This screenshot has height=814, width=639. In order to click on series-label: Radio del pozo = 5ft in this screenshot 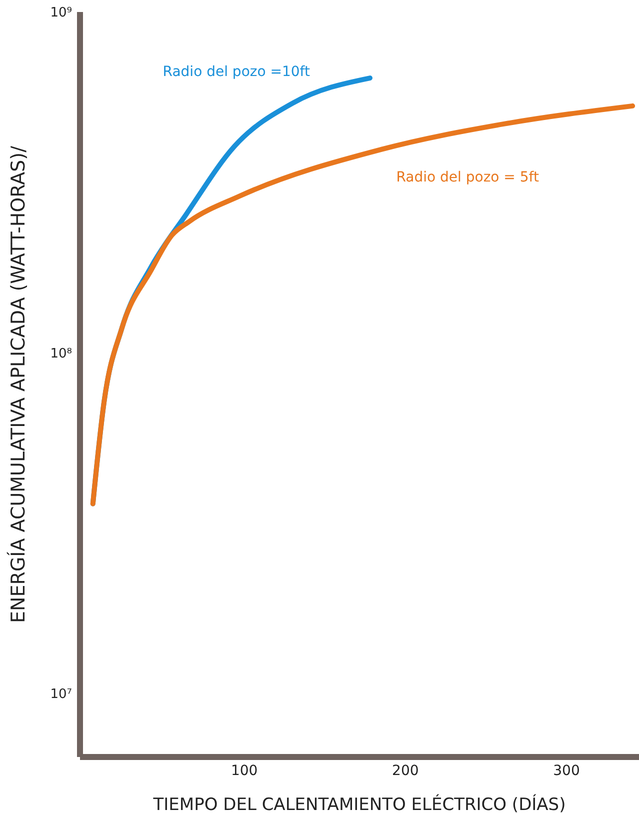, I will do `click(468, 177)`.